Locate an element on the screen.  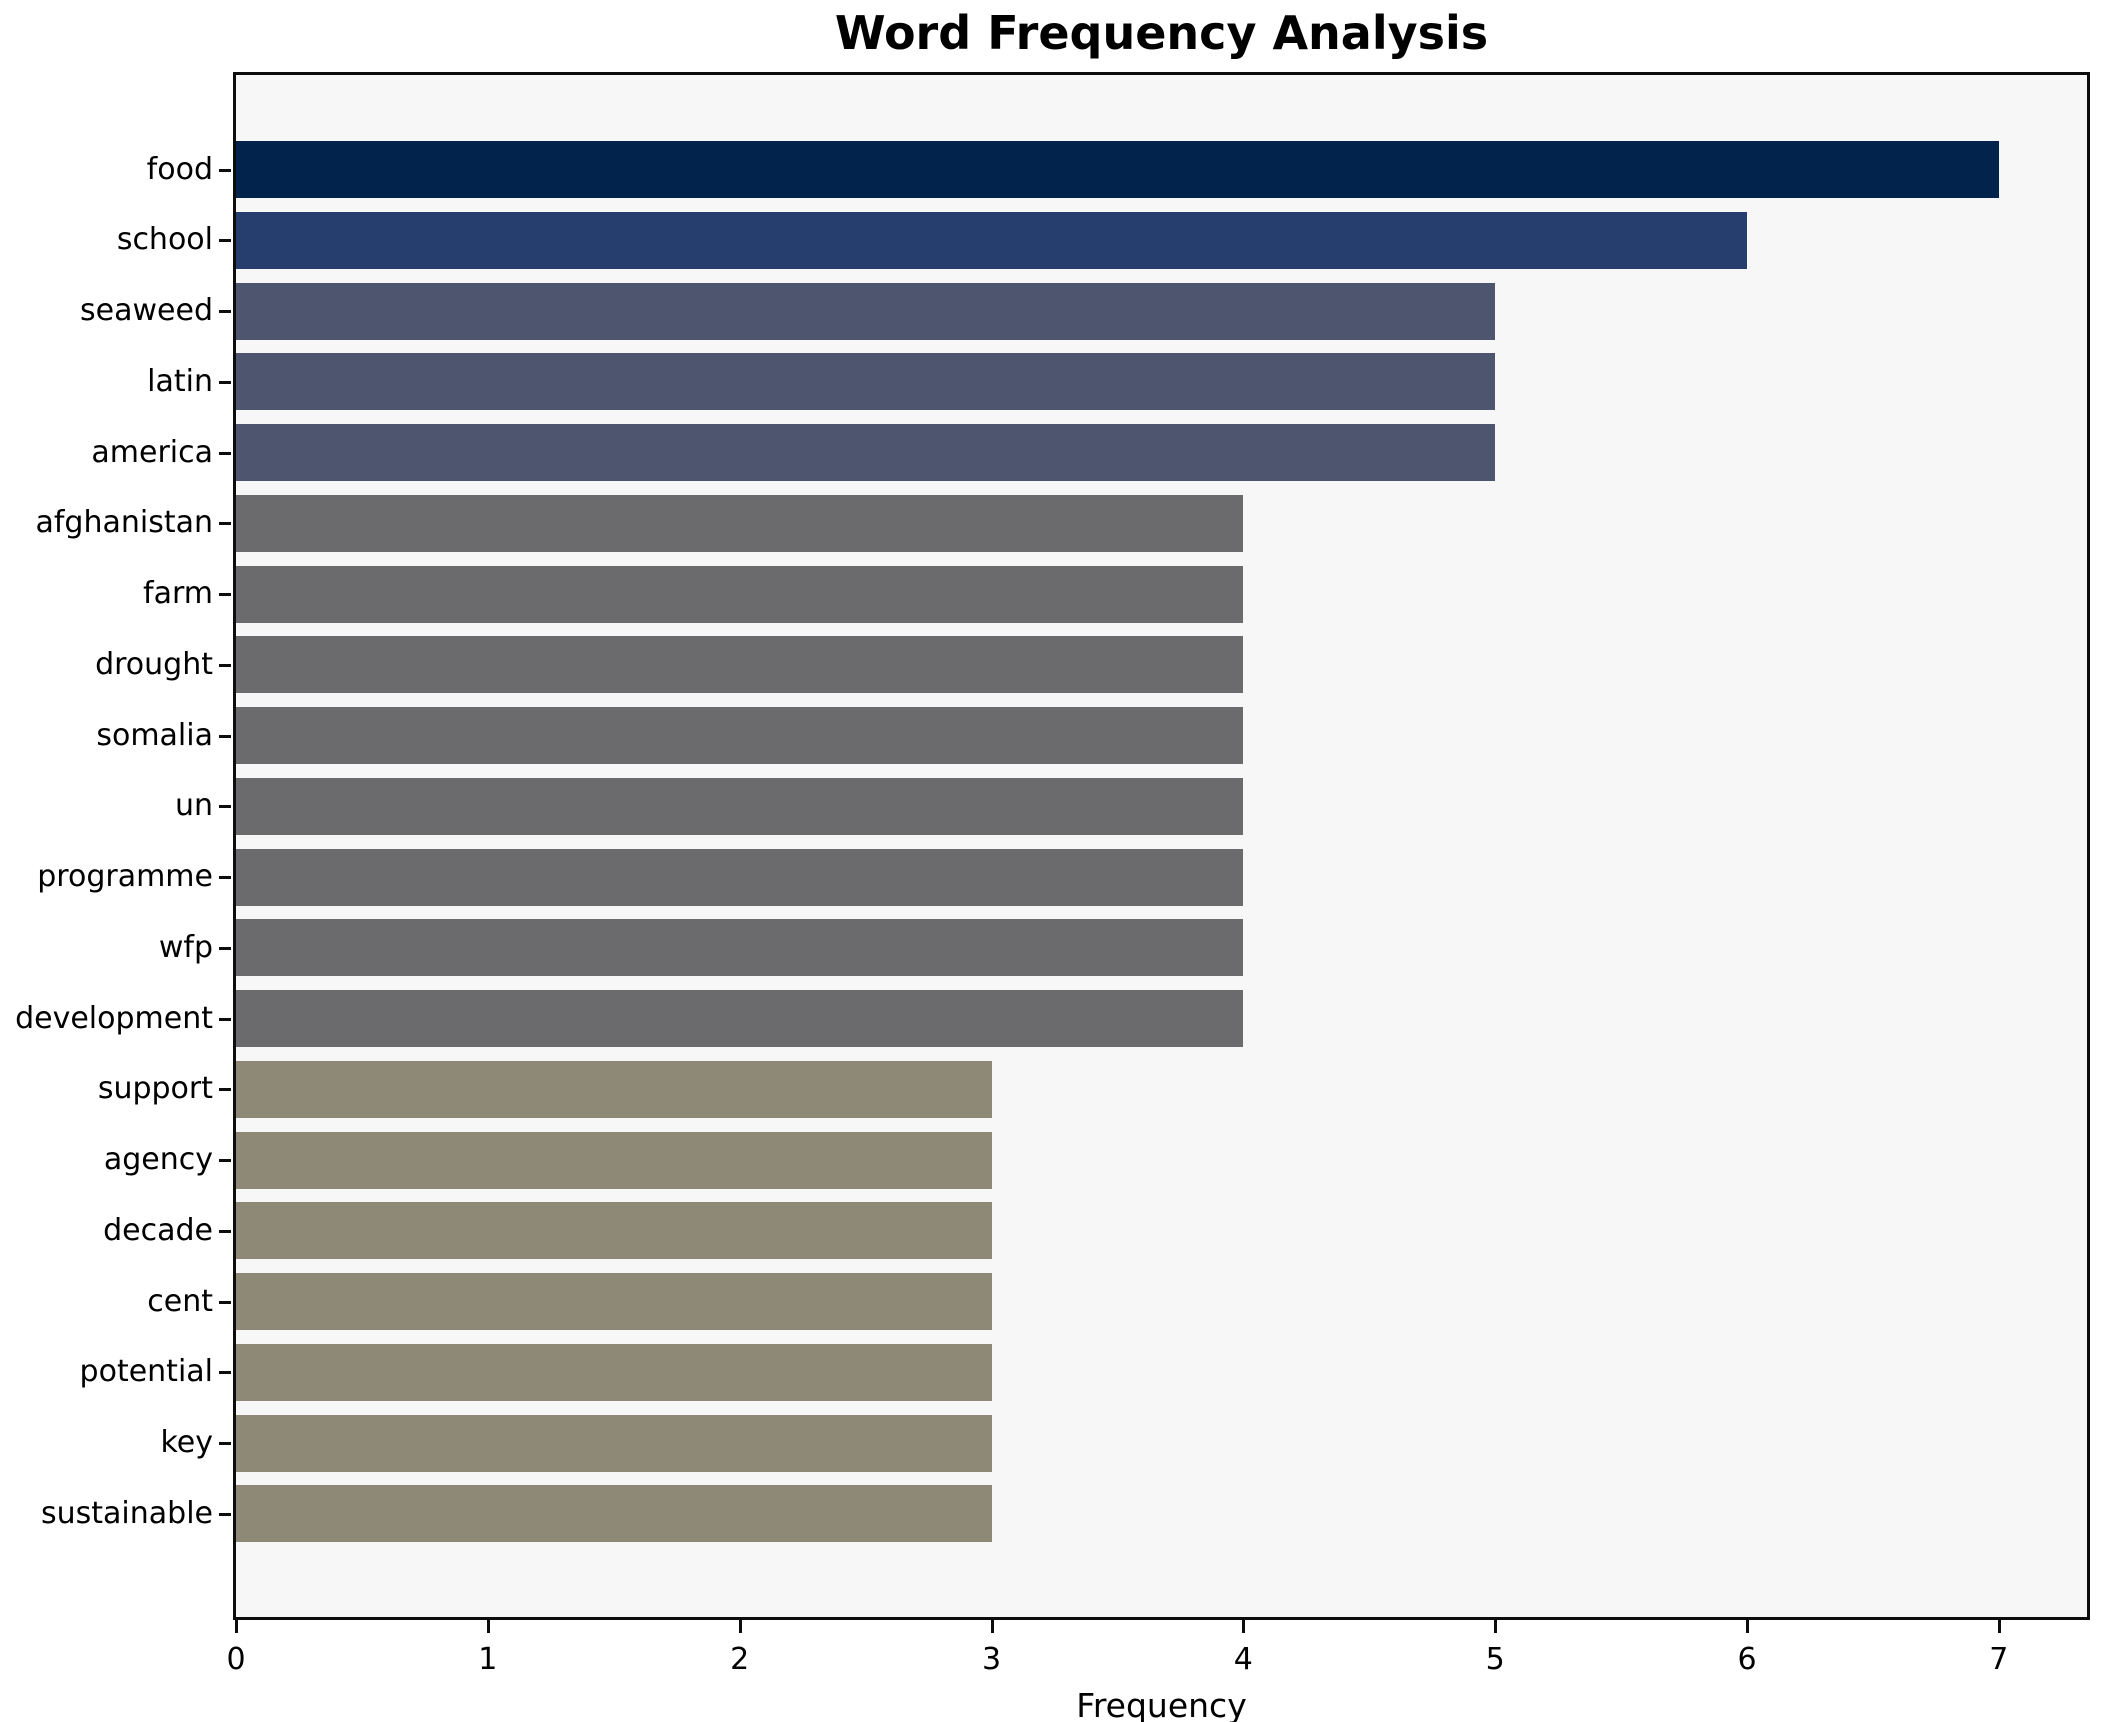
y-tick-development is located at coordinates (225, 1019).